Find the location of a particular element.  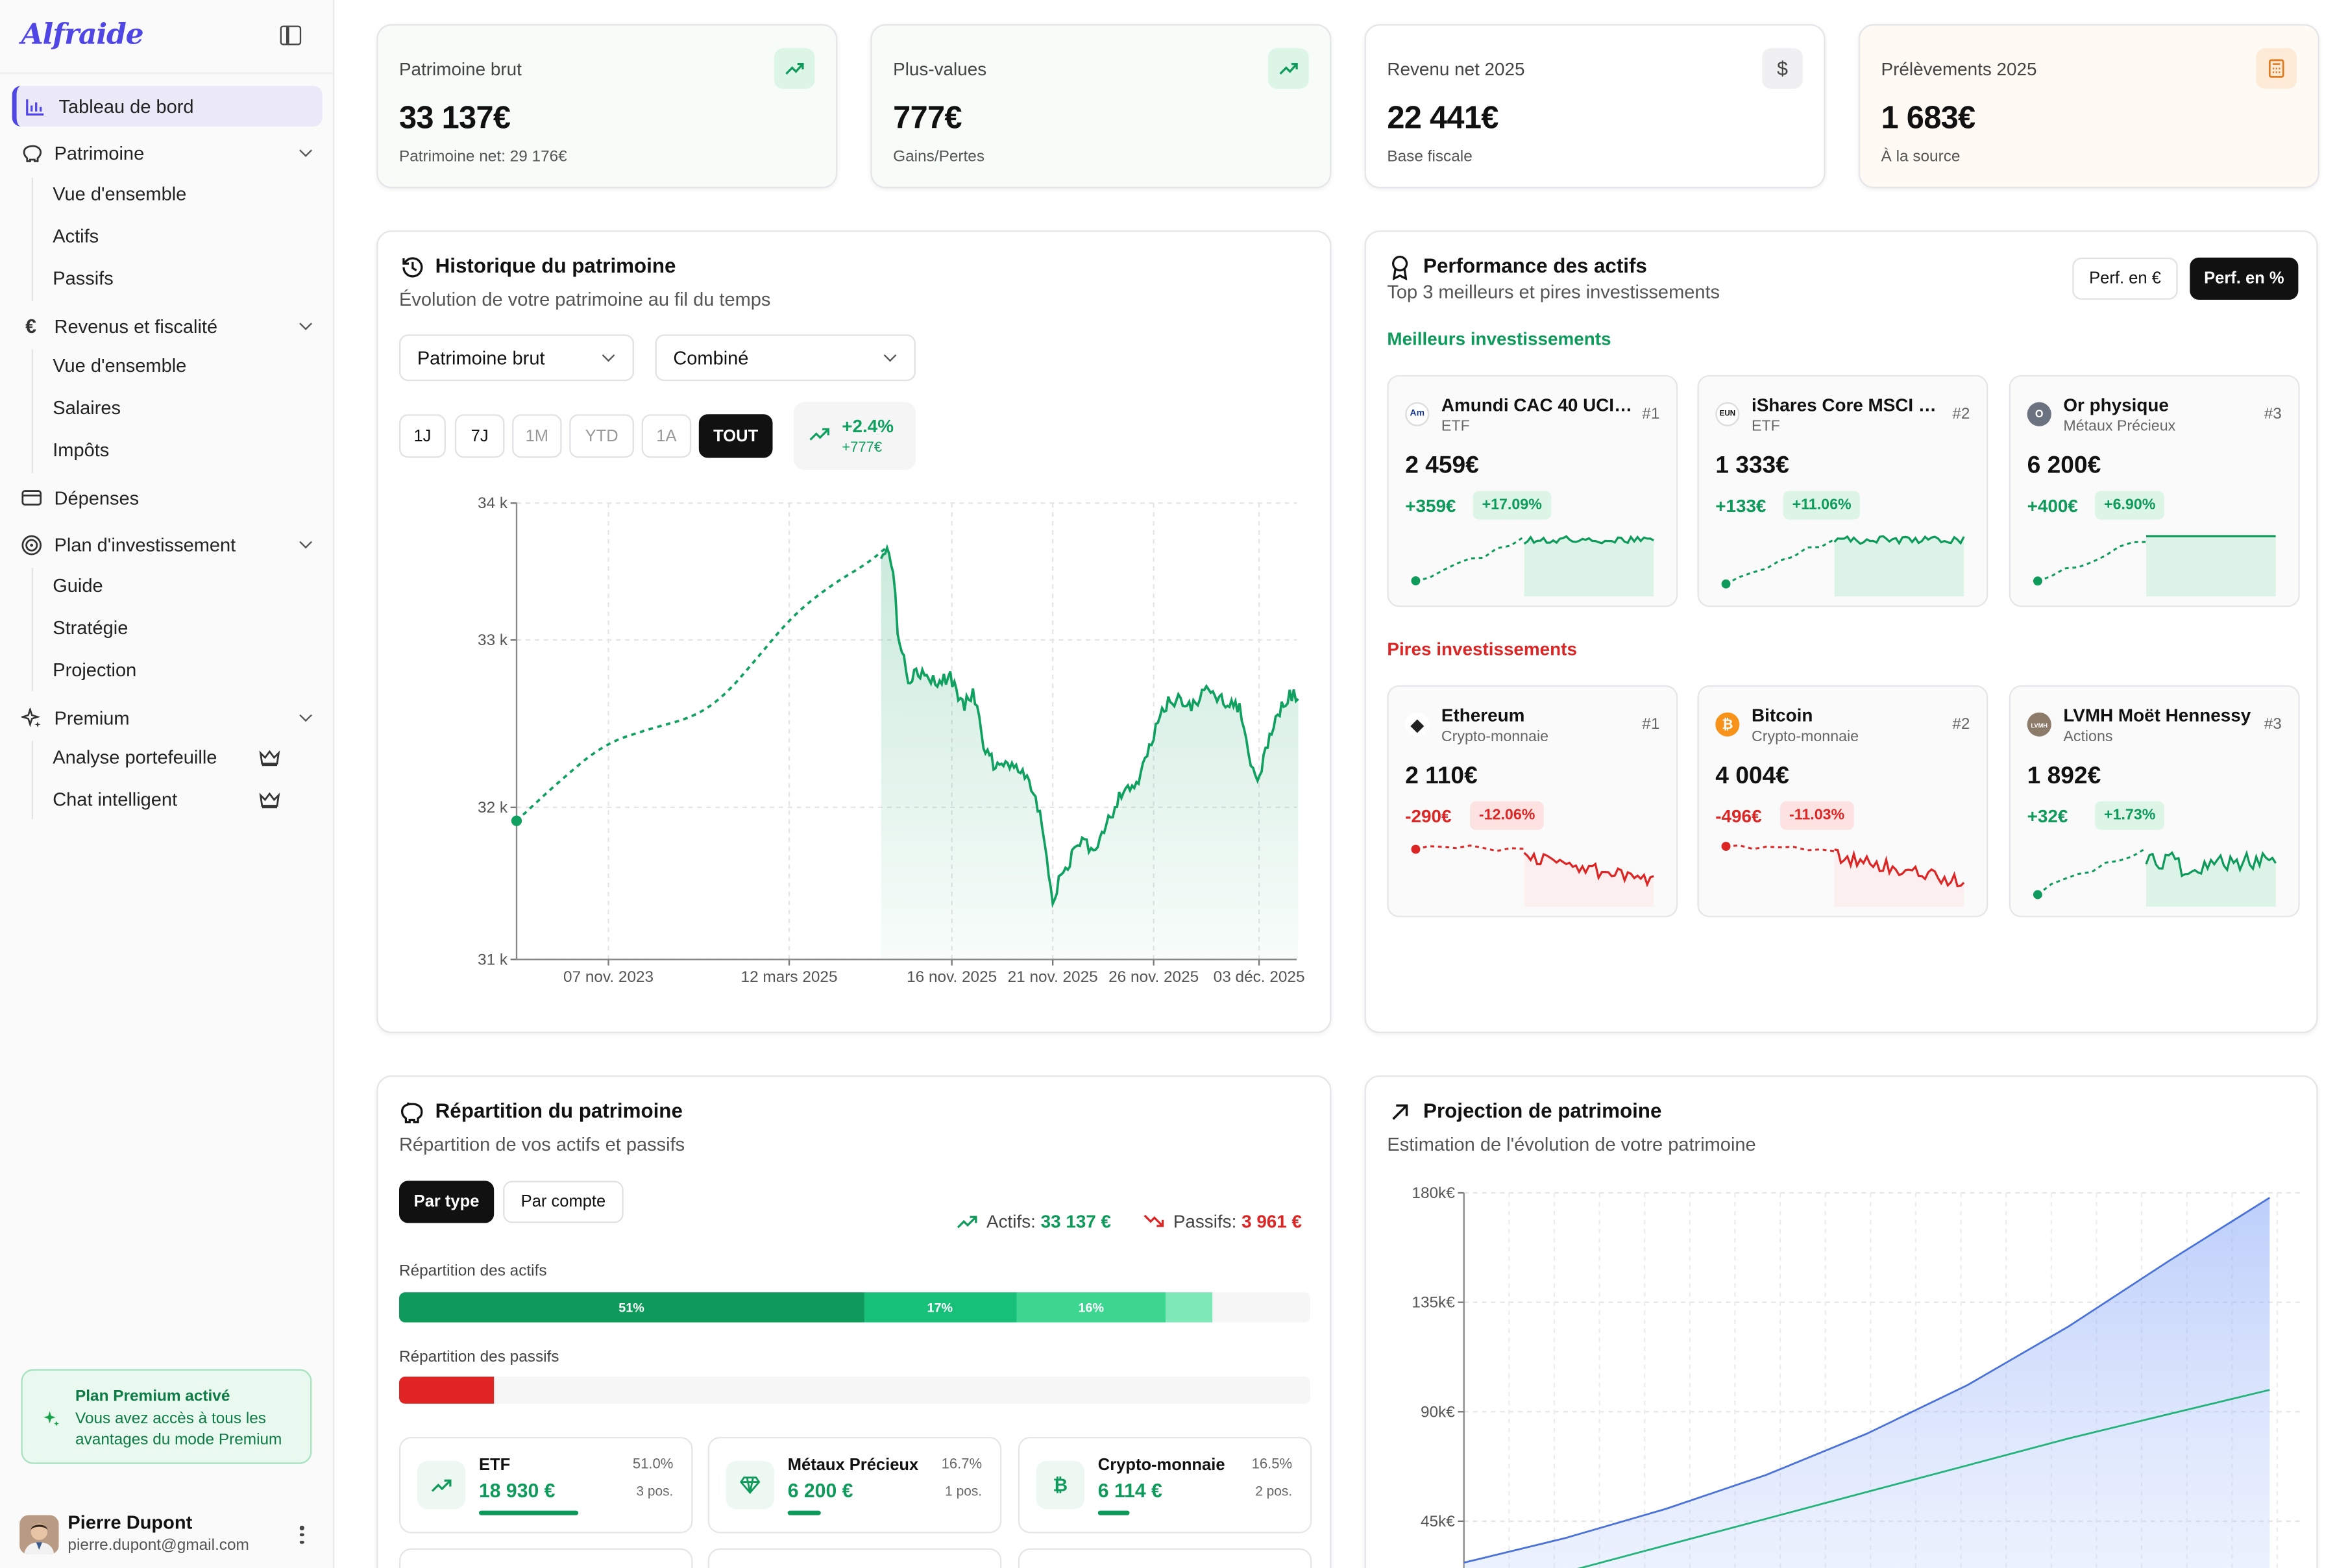

range-1j: 1J is located at coordinates (422, 436).